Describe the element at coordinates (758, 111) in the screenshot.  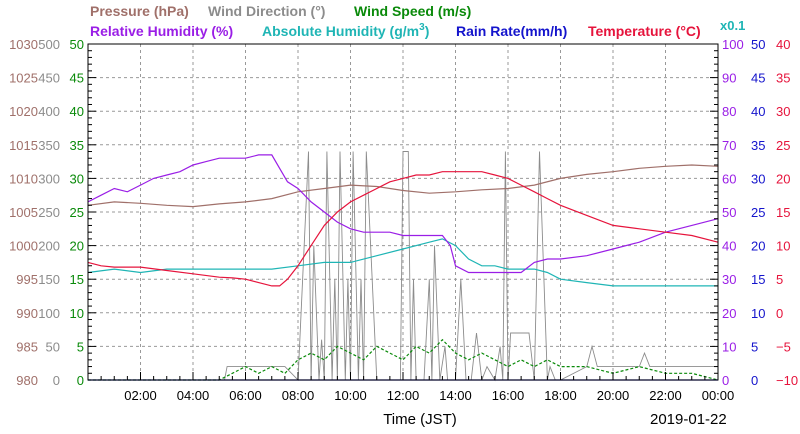
I see `right-tick-label-rain_rate: 40` at that location.